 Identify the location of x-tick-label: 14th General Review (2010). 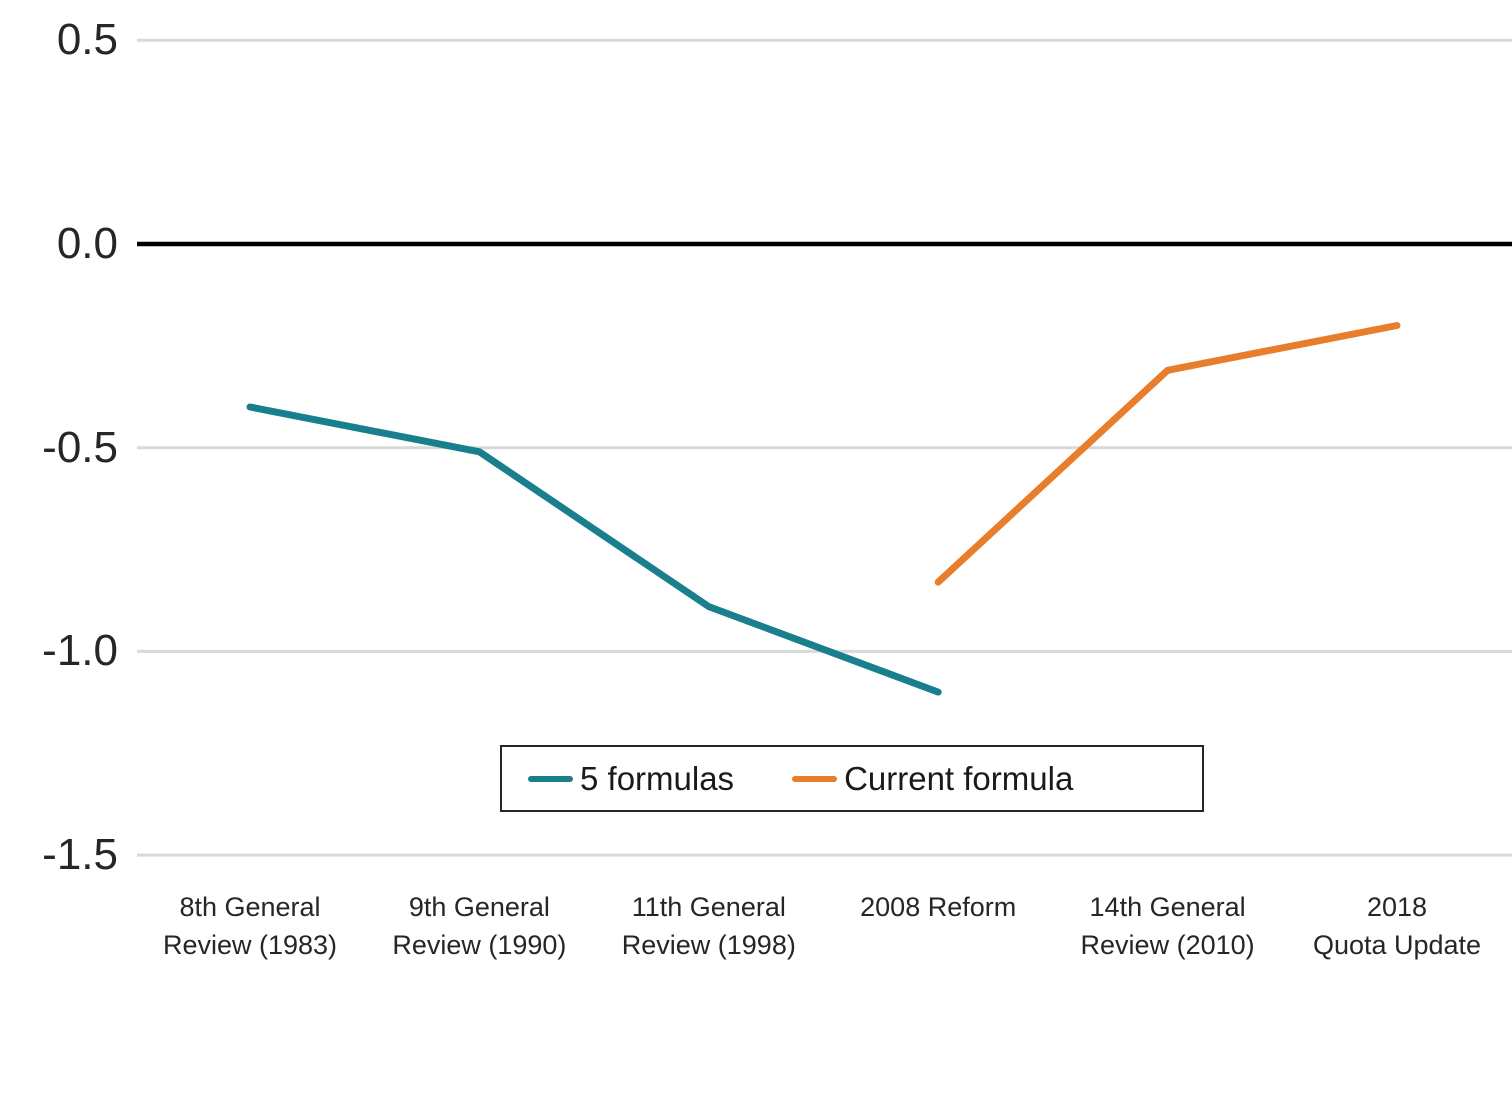
(1167, 926).